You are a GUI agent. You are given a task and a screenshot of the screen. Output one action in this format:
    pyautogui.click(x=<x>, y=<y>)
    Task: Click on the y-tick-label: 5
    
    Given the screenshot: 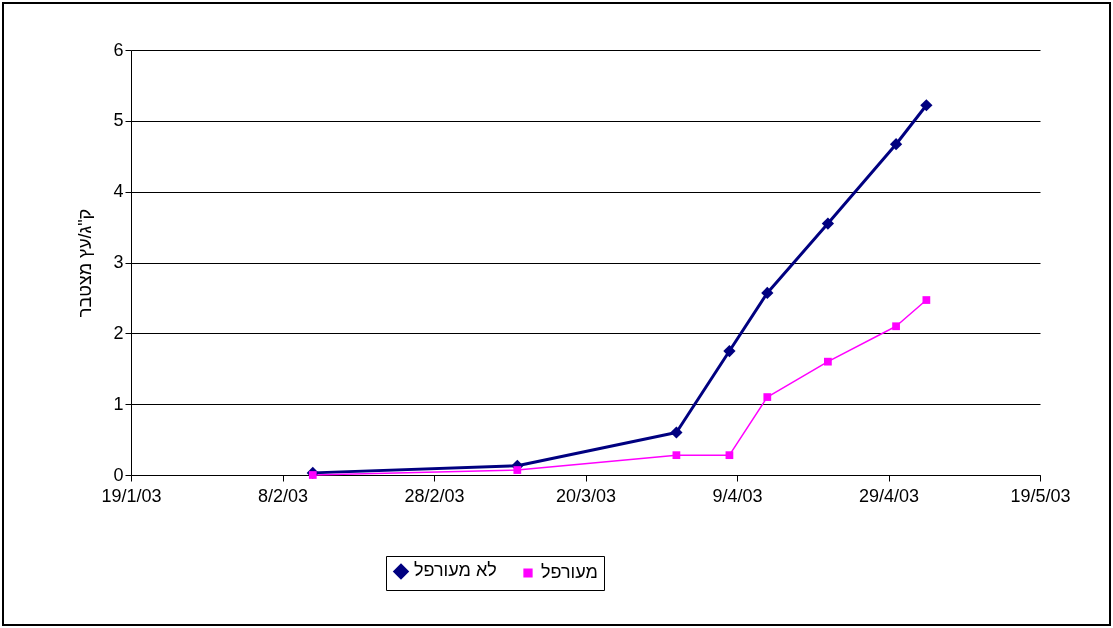 What is the action you would take?
    pyautogui.click(x=118, y=120)
    